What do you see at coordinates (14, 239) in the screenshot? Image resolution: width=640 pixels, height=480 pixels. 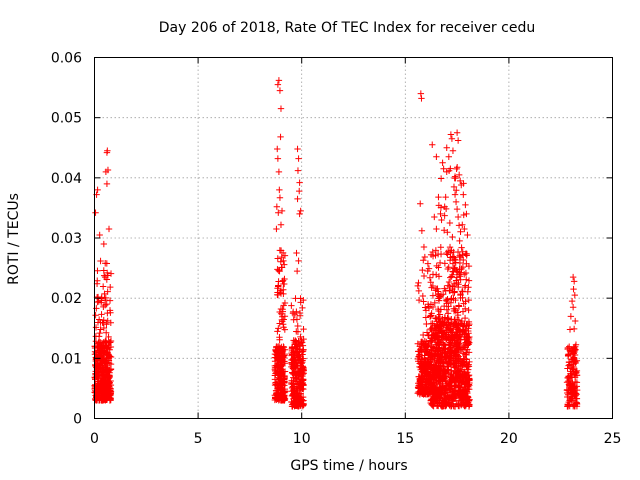 I see `y-axis-label: ROTI / TECUs` at bounding box center [14, 239].